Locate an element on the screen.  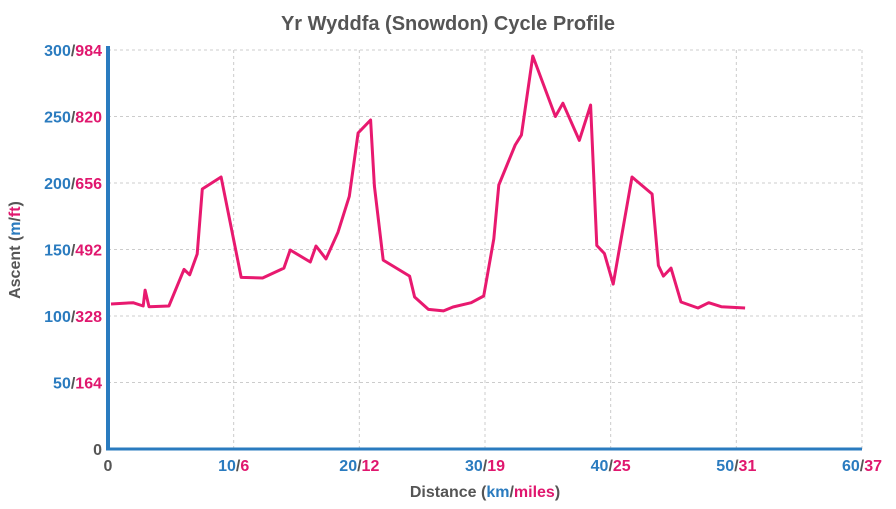
x-tick-km: 50 is located at coordinates (725, 466).